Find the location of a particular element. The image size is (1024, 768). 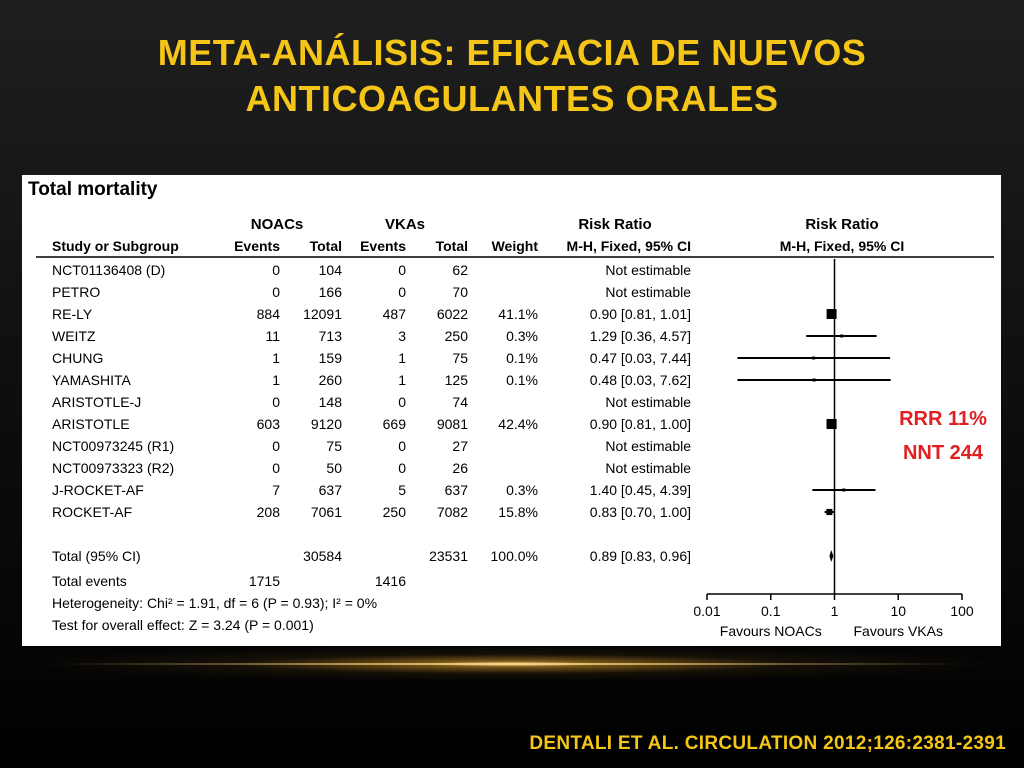

header-noacs: NOACs is located at coordinates (277, 224).